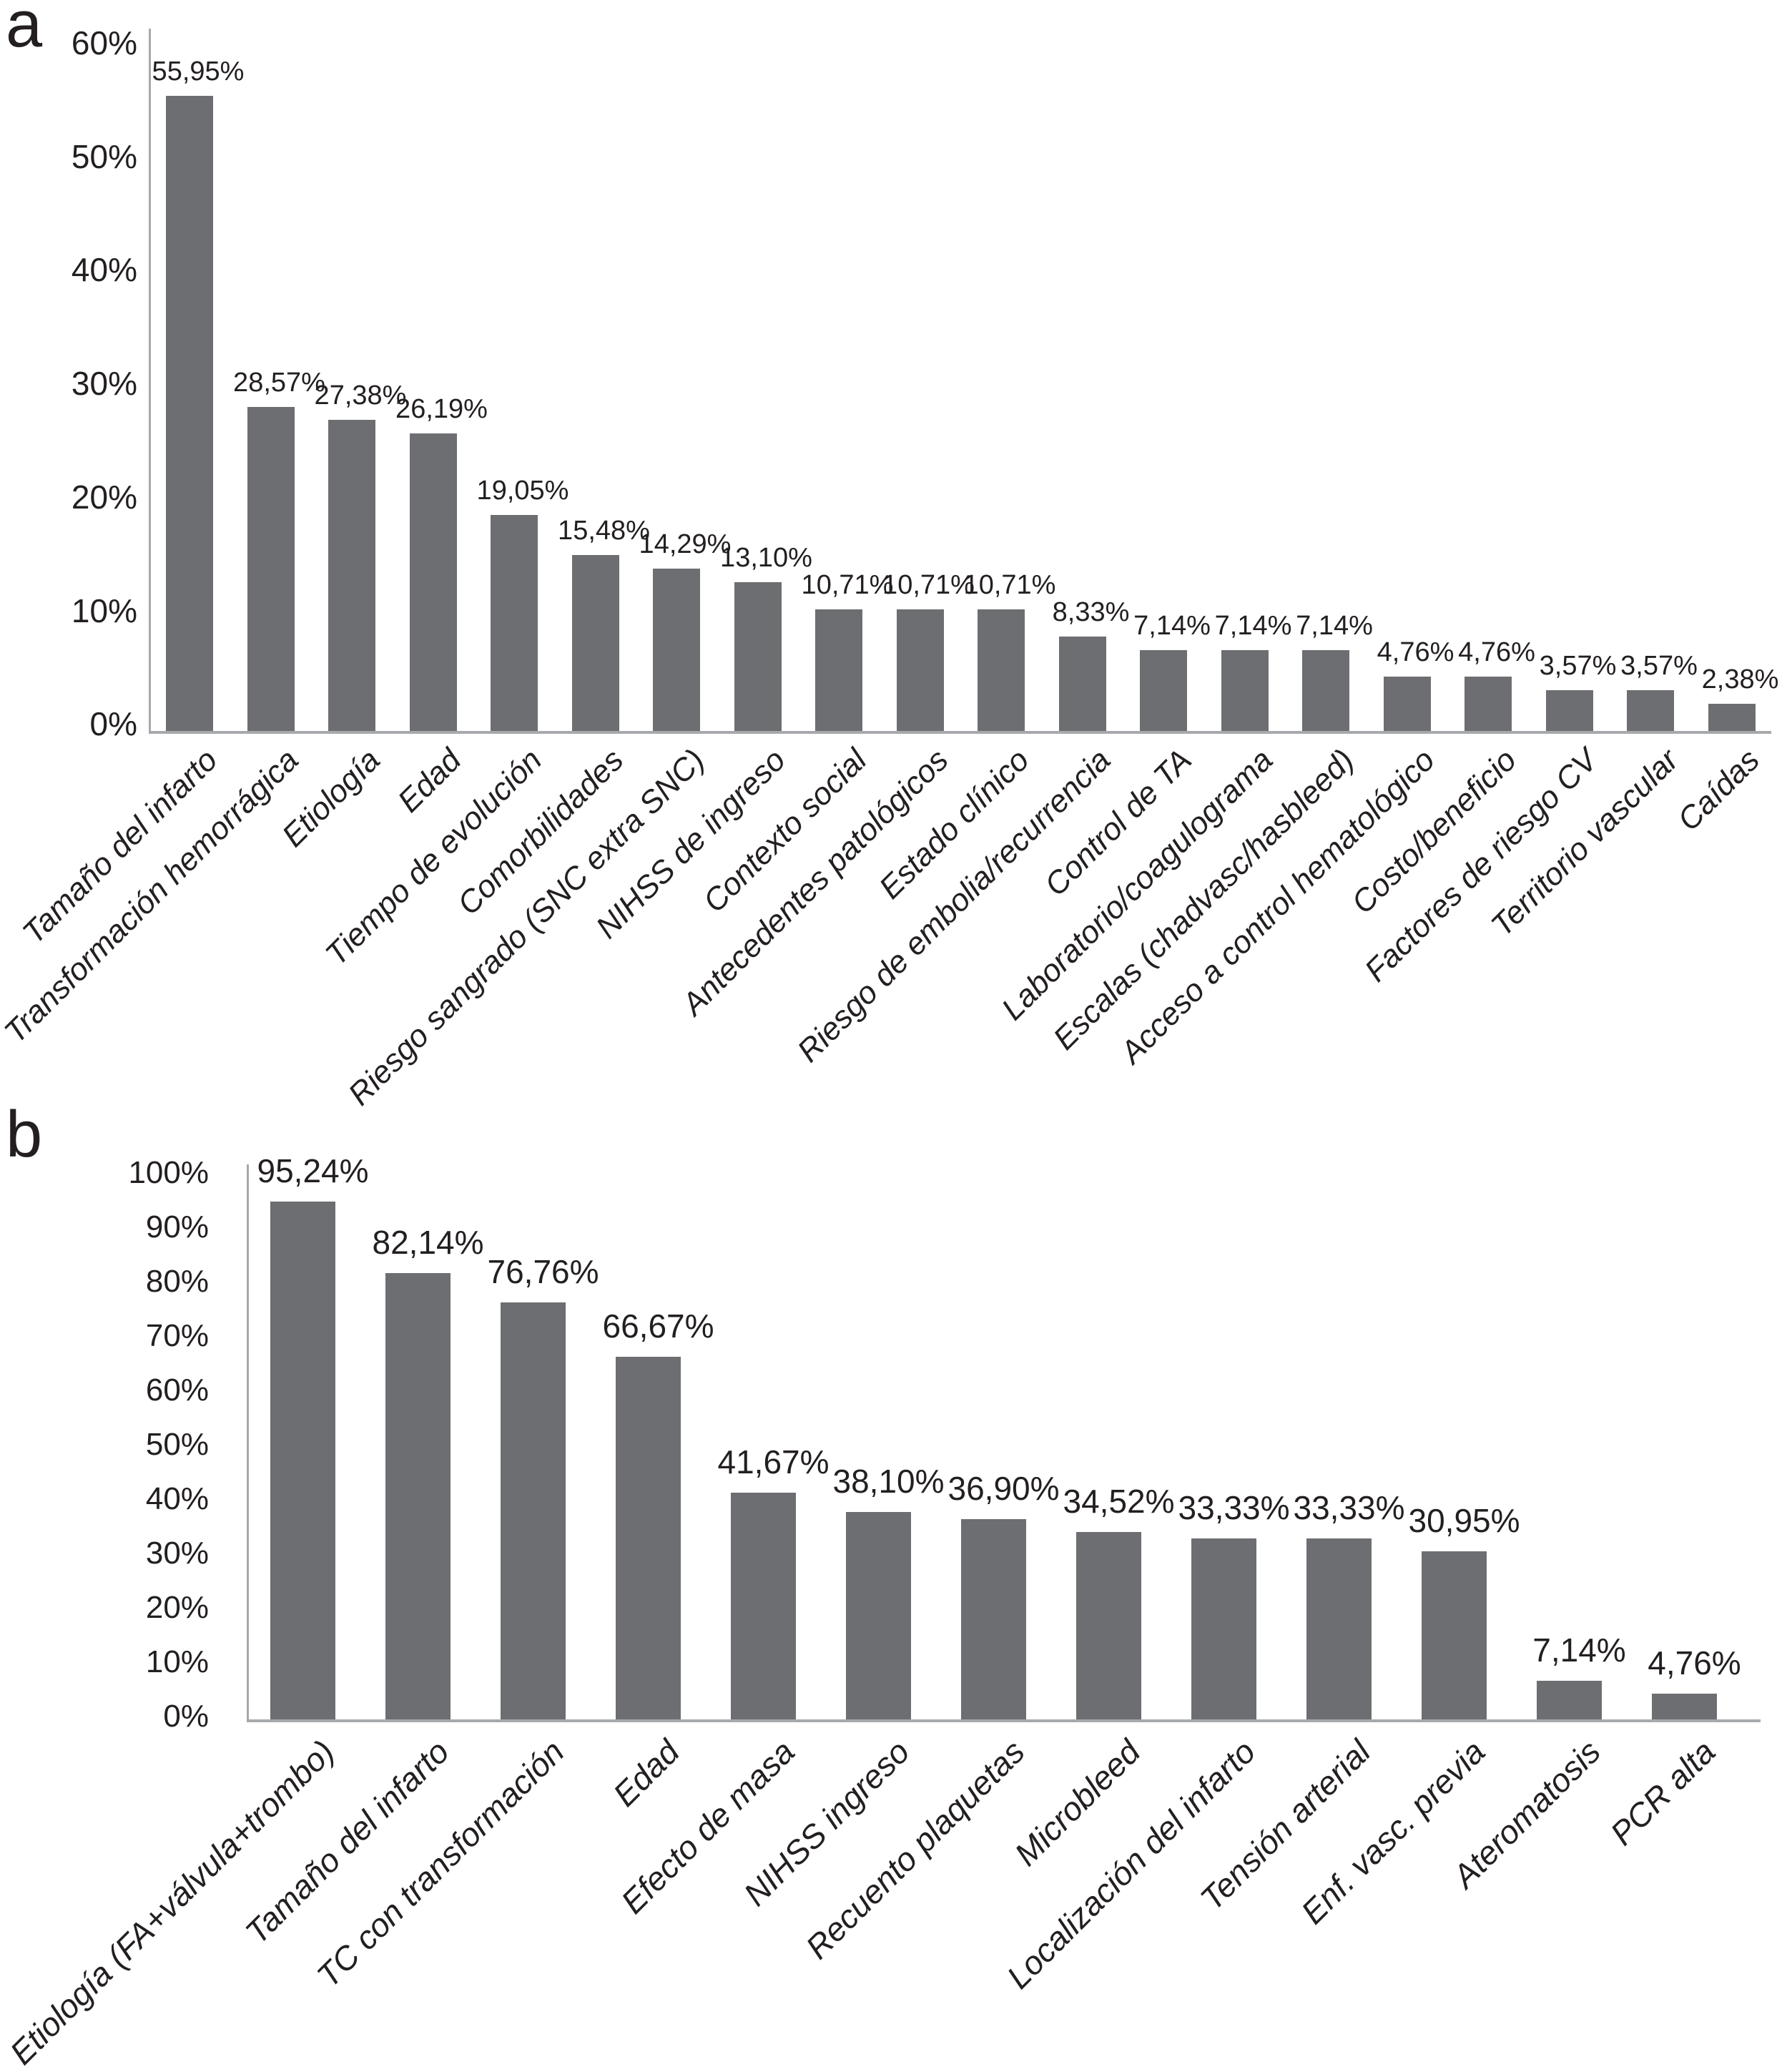  What do you see at coordinates (24, 1134) in the screenshot?
I see `panel-letter-b: b` at bounding box center [24, 1134].